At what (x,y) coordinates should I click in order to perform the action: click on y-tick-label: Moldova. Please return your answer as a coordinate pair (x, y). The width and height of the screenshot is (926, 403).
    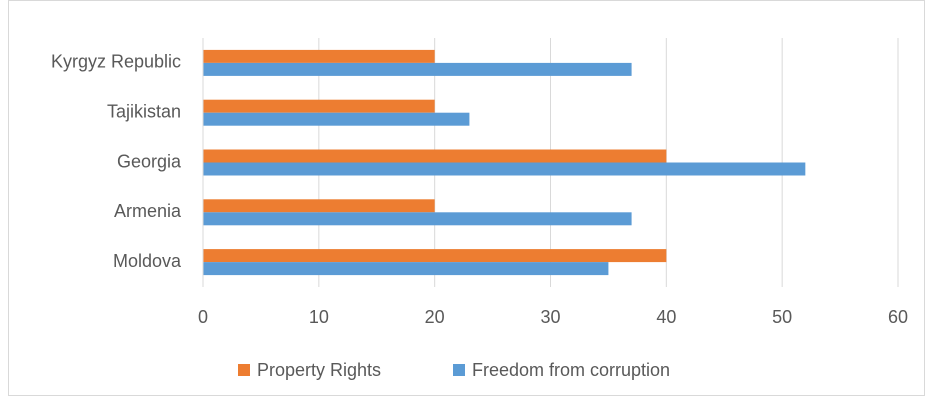
    Looking at the image, I should click on (147, 261).